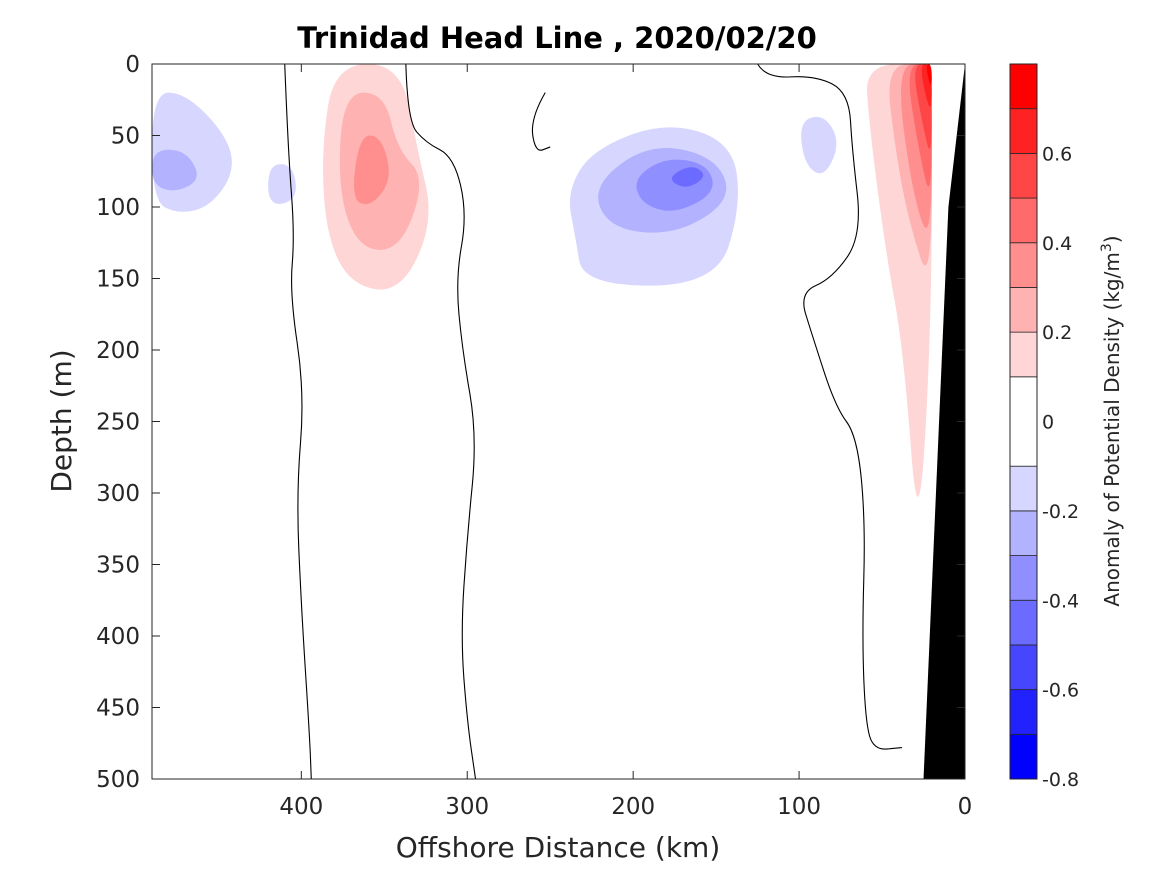  Describe the element at coordinates (1057, 154) in the screenshot. I see `colorbar-tick-label: 0.6` at that location.